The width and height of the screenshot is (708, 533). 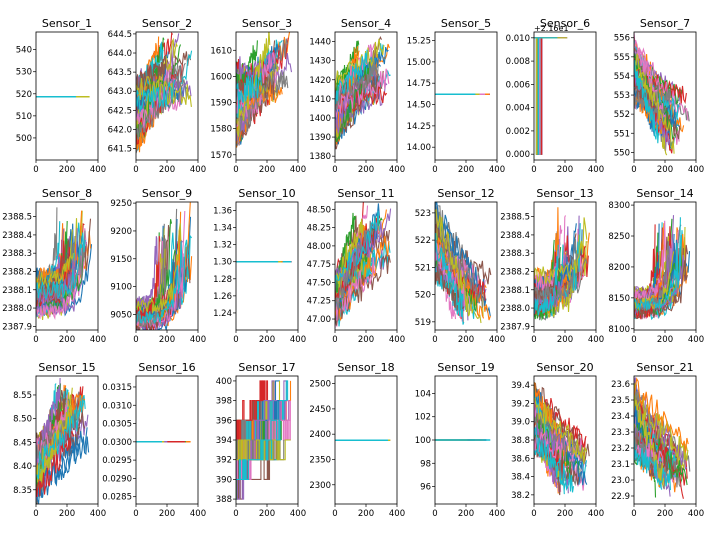 What do you see at coordinates (167, 23) in the screenshot?
I see `subplot-title: Sensor_2` at bounding box center [167, 23].